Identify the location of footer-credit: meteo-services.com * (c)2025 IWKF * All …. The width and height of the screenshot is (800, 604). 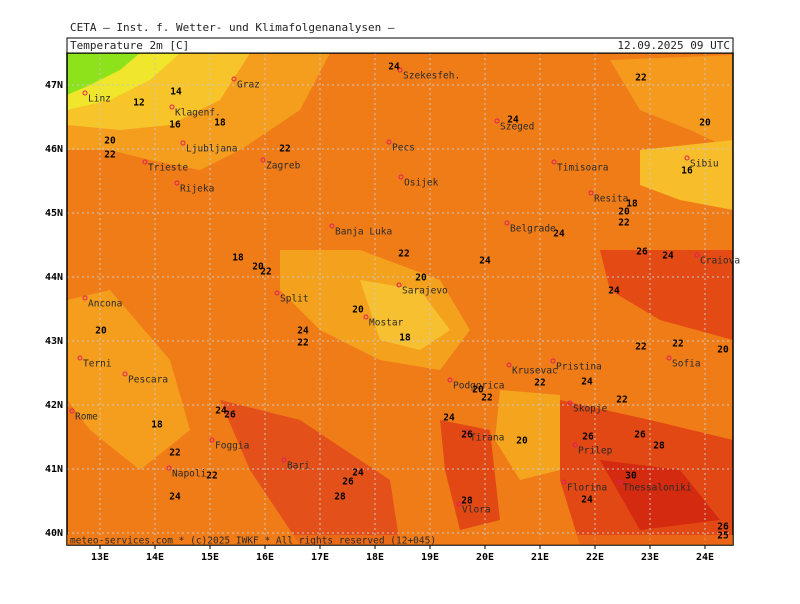
(253, 541).